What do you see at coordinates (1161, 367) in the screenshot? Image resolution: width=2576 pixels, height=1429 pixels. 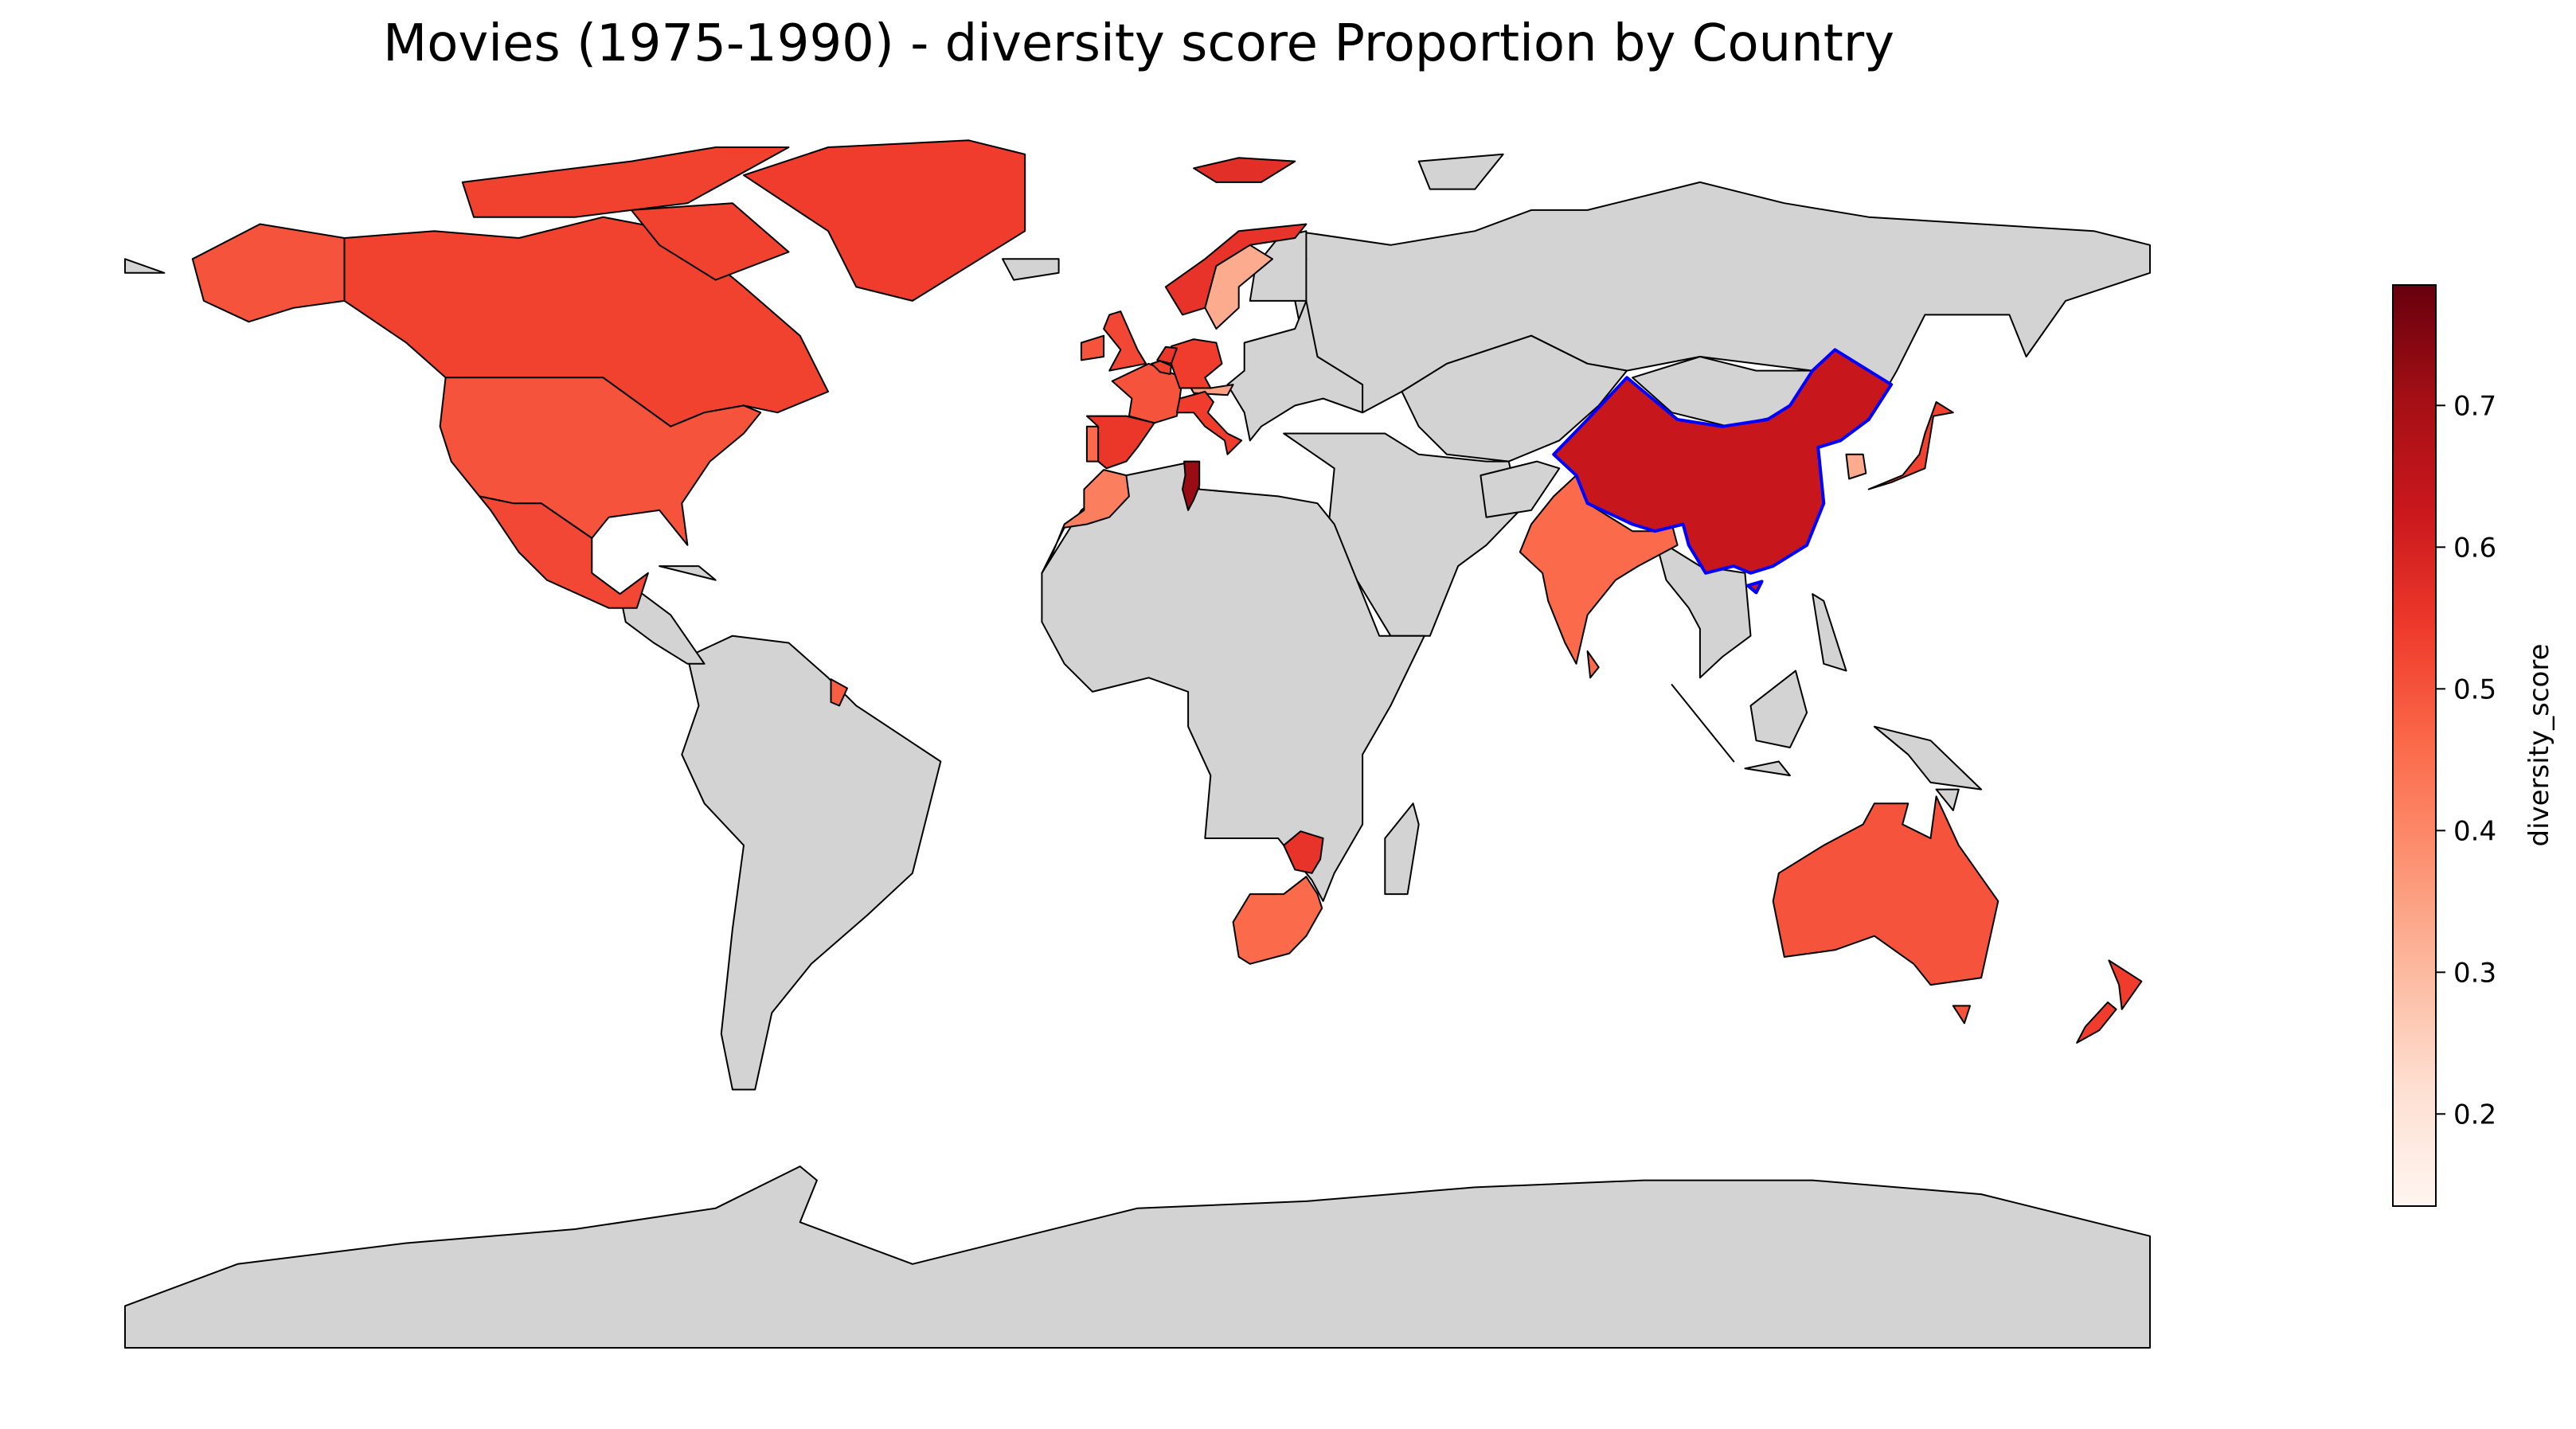 I see `country-belgium` at bounding box center [1161, 367].